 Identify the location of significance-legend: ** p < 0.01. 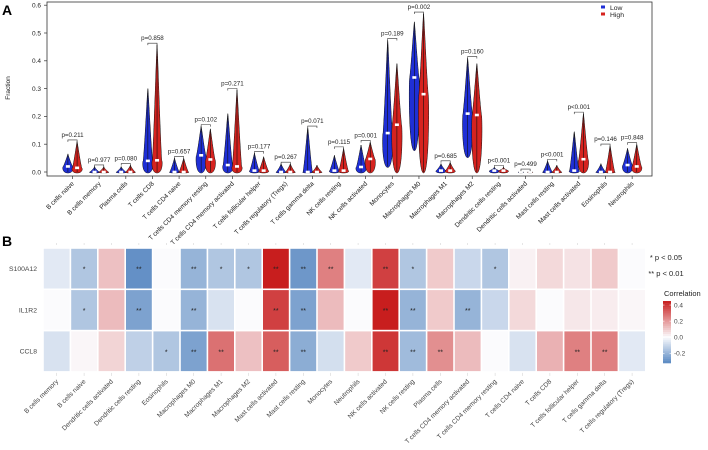
(665, 273).